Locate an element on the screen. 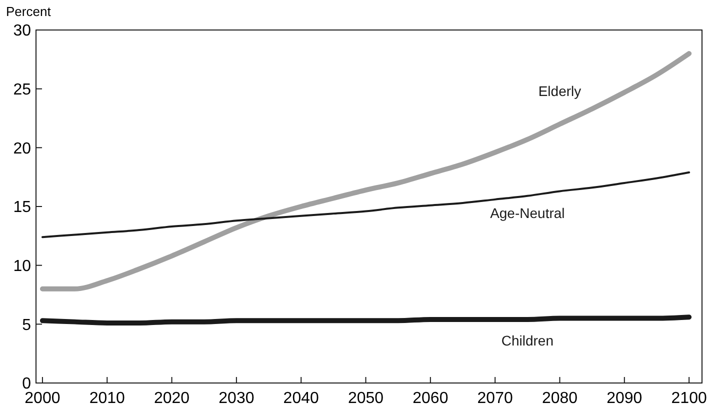 This screenshot has height=417, width=714. x-tick-label: 2030 is located at coordinates (236, 398).